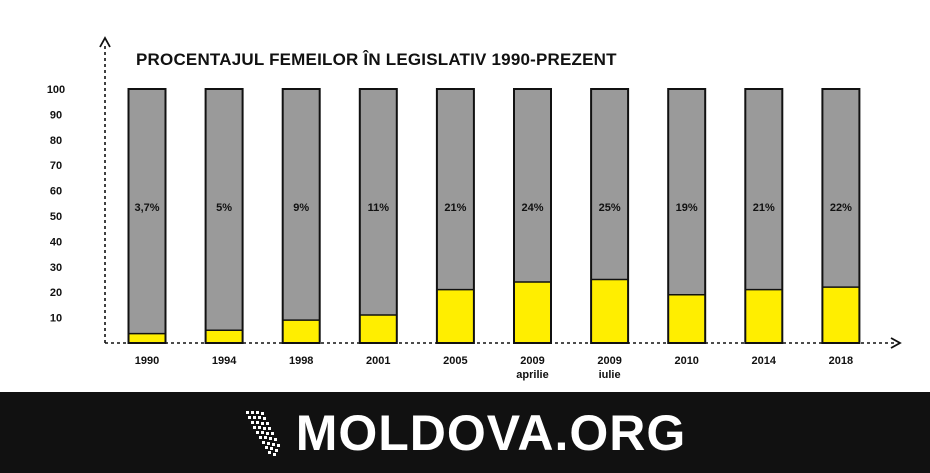 This screenshot has height=473, width=930. Describe the element at coordinates (56, 192) in the screenshot. I see `y-tick-label: 60` at that location.